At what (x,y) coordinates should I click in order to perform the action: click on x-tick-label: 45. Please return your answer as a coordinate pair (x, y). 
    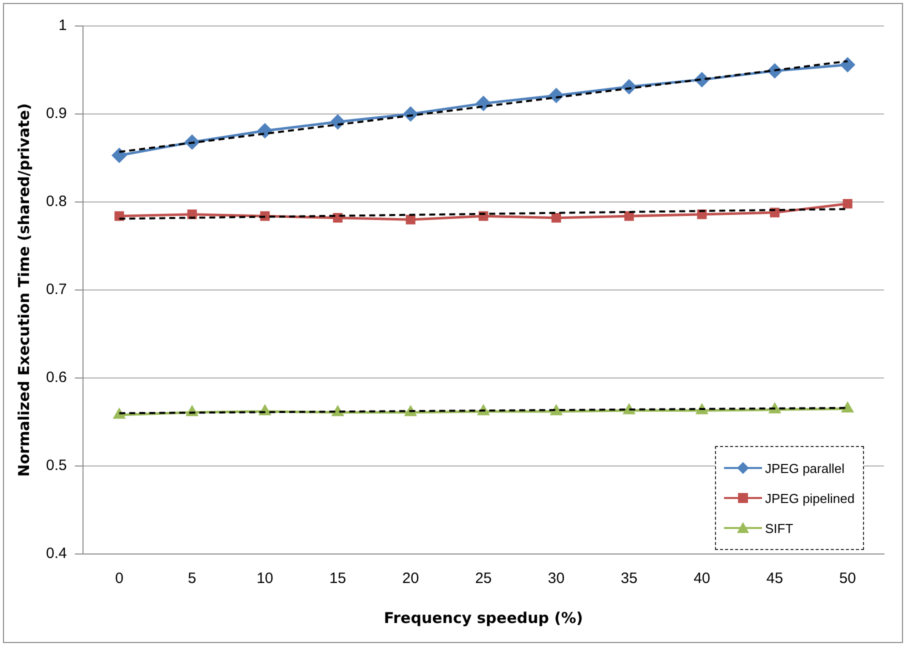
    Looking at the image, I should click on (775, 579).